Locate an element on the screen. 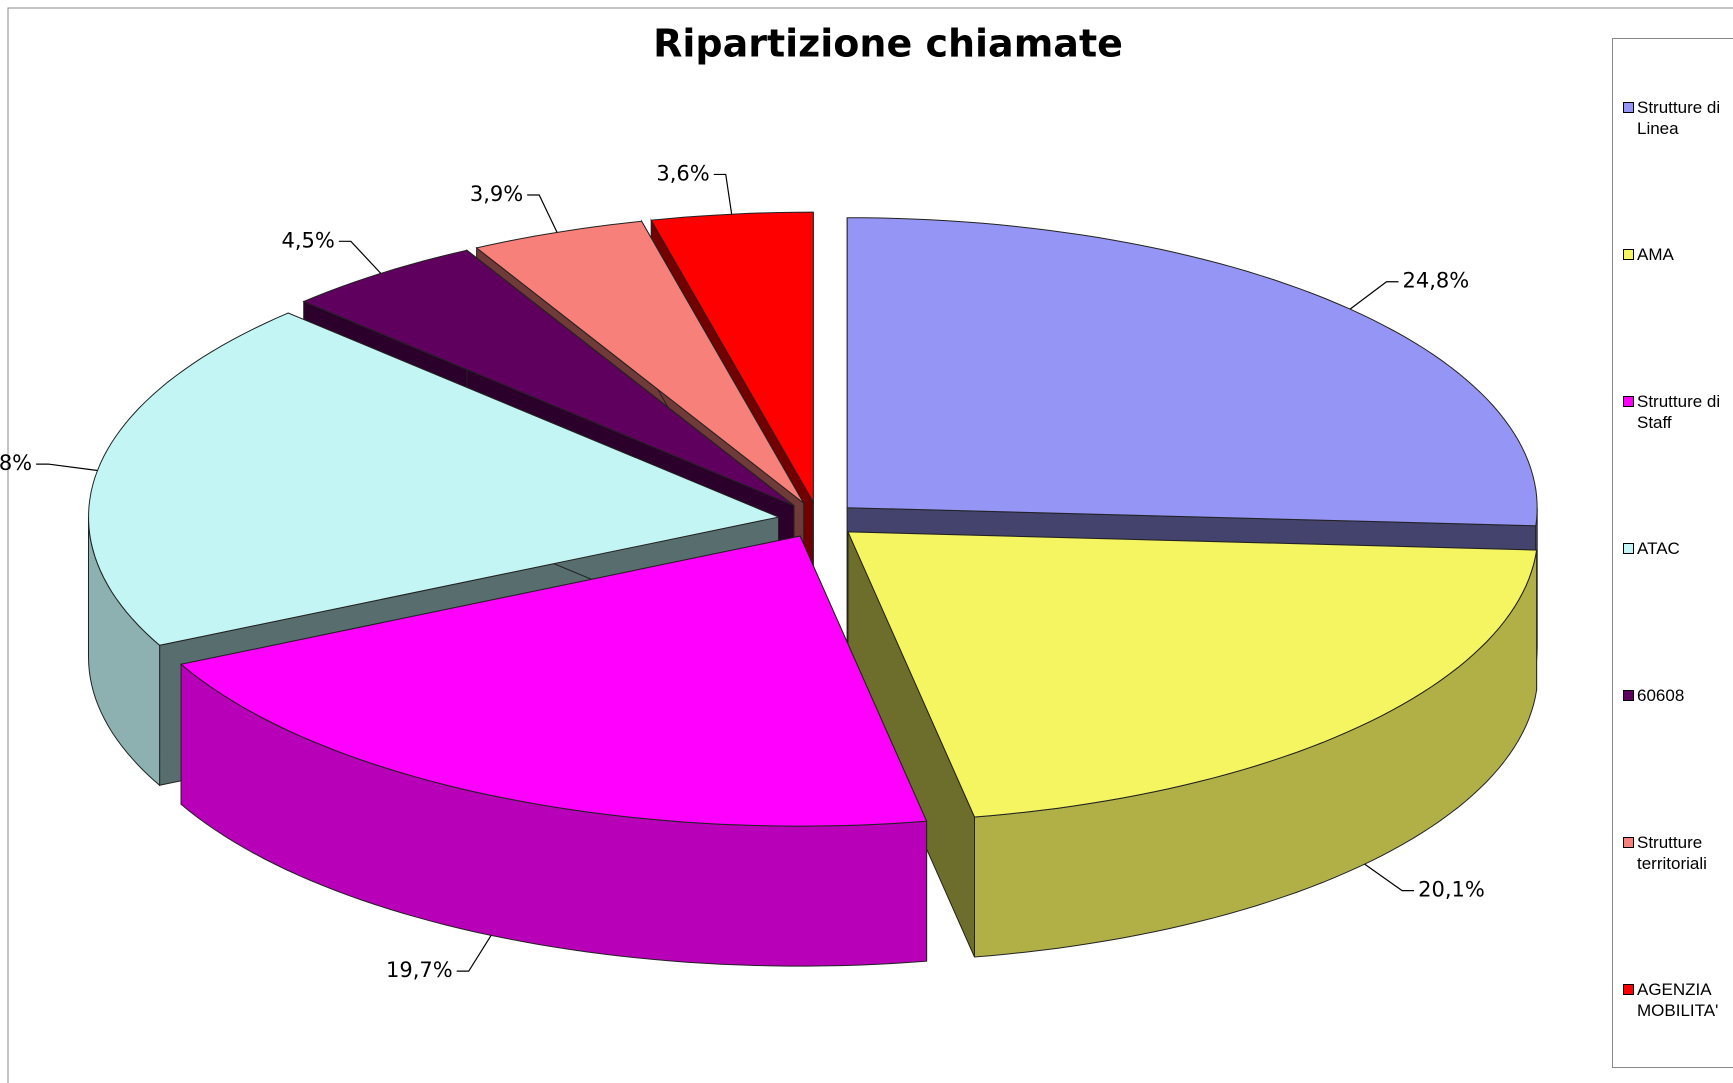 The height and width of the screenshot is (1083, 1733). legend-label: Strutture di Staff is located at coordinates (1679, 412).